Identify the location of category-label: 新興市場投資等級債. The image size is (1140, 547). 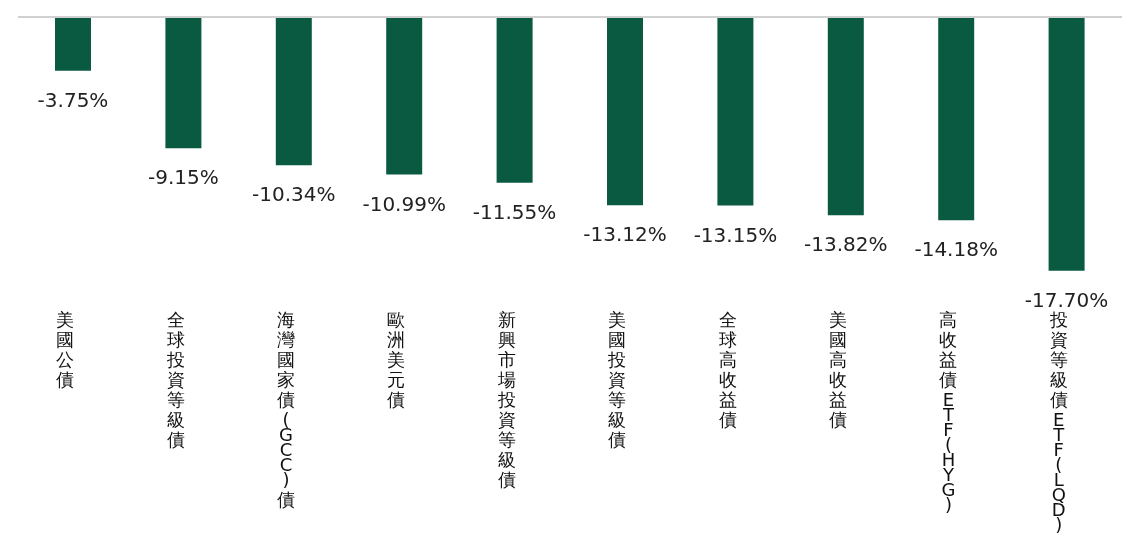
(506, 399).